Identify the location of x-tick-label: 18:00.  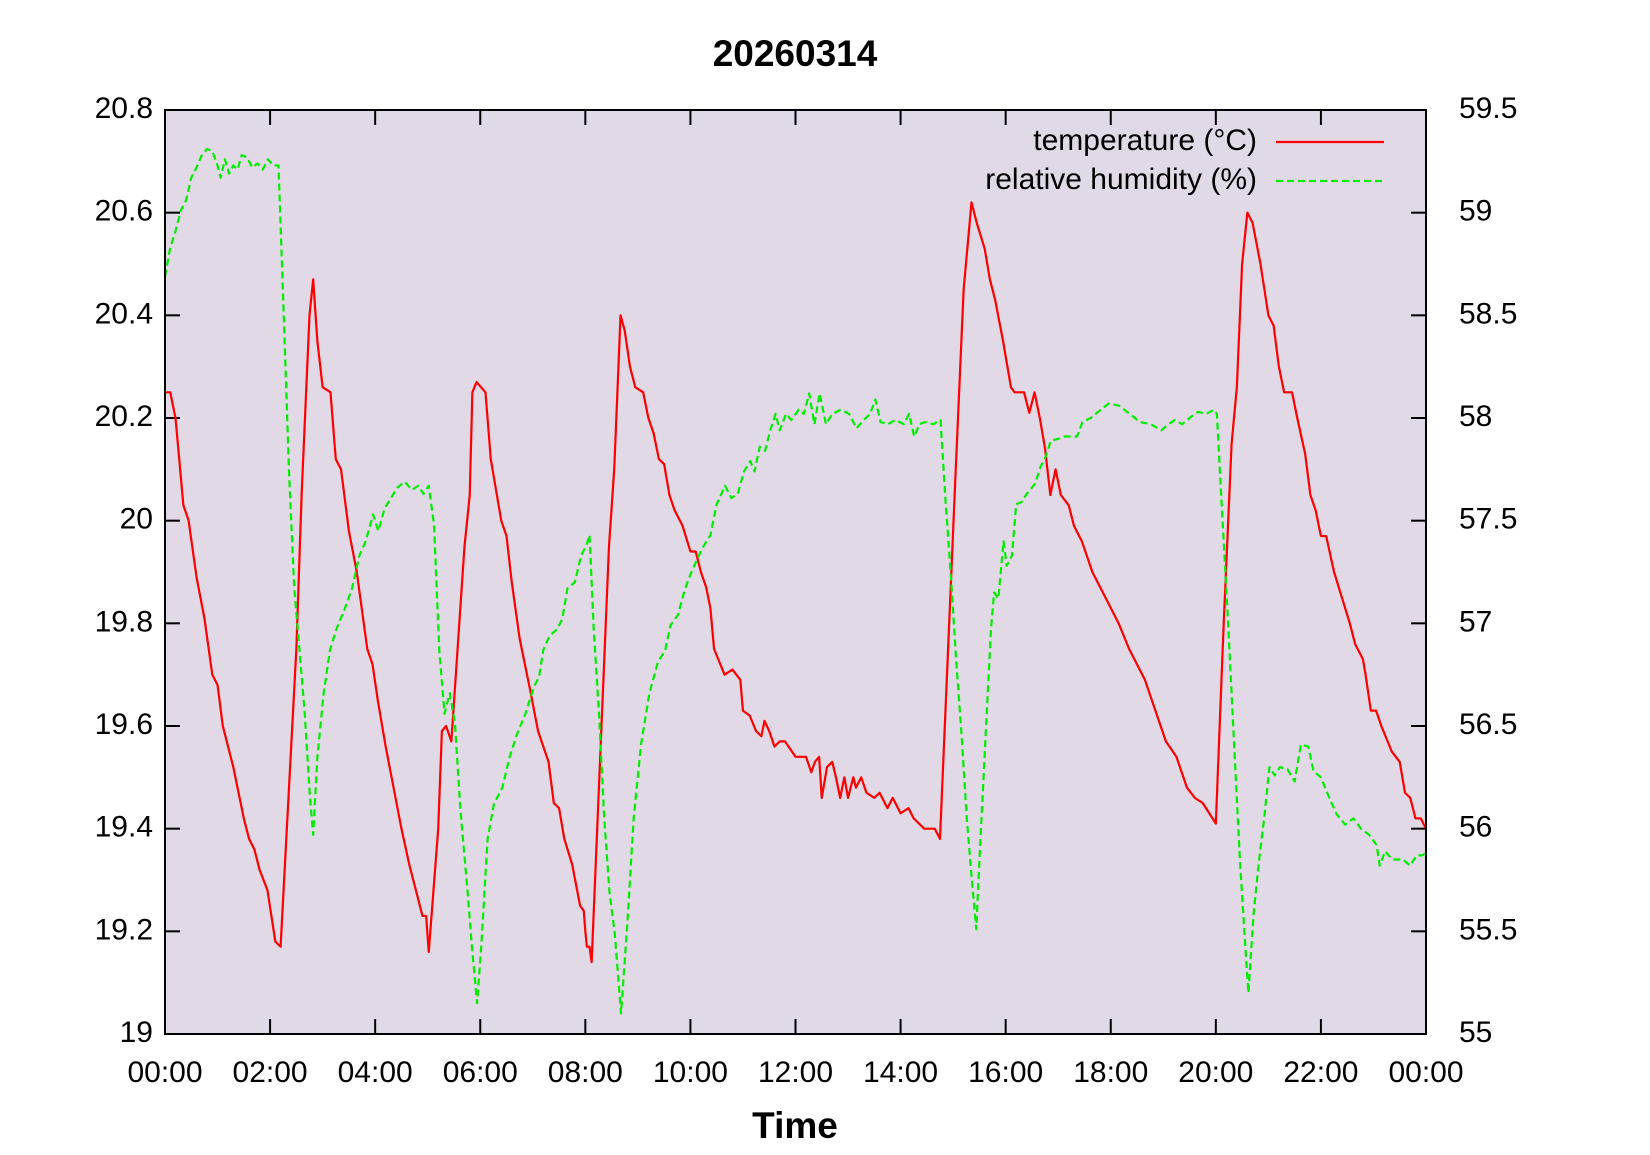
(1110, 1072).